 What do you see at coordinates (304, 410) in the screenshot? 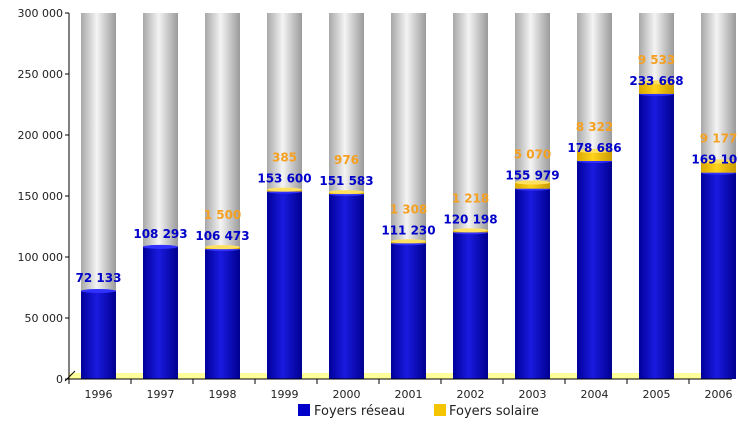
I see `legend-swatch-foyers-reseau` at bounding box center [304, 410].